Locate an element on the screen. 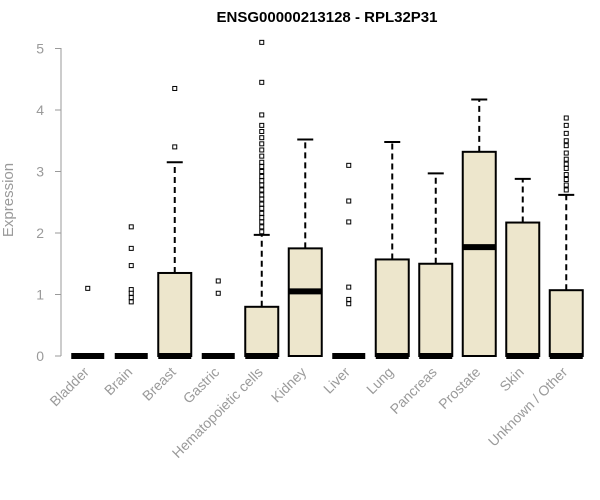  box-rect-kidney is located at coordinates (305, 302).